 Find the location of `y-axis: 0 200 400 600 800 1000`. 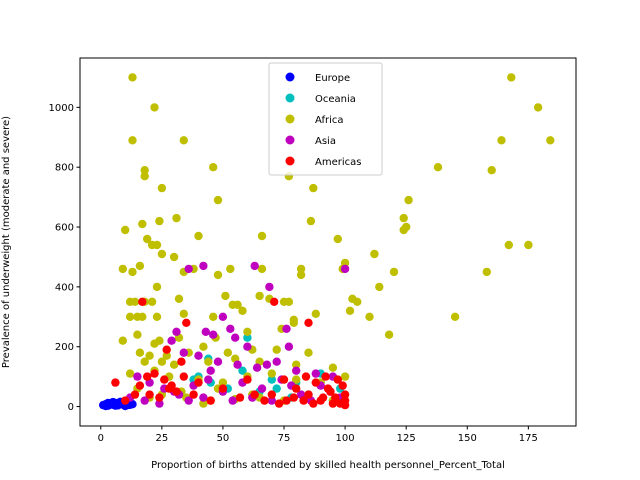

y-axis: 0 200 400 600 800 1000 is located at coordinates (64, 258).